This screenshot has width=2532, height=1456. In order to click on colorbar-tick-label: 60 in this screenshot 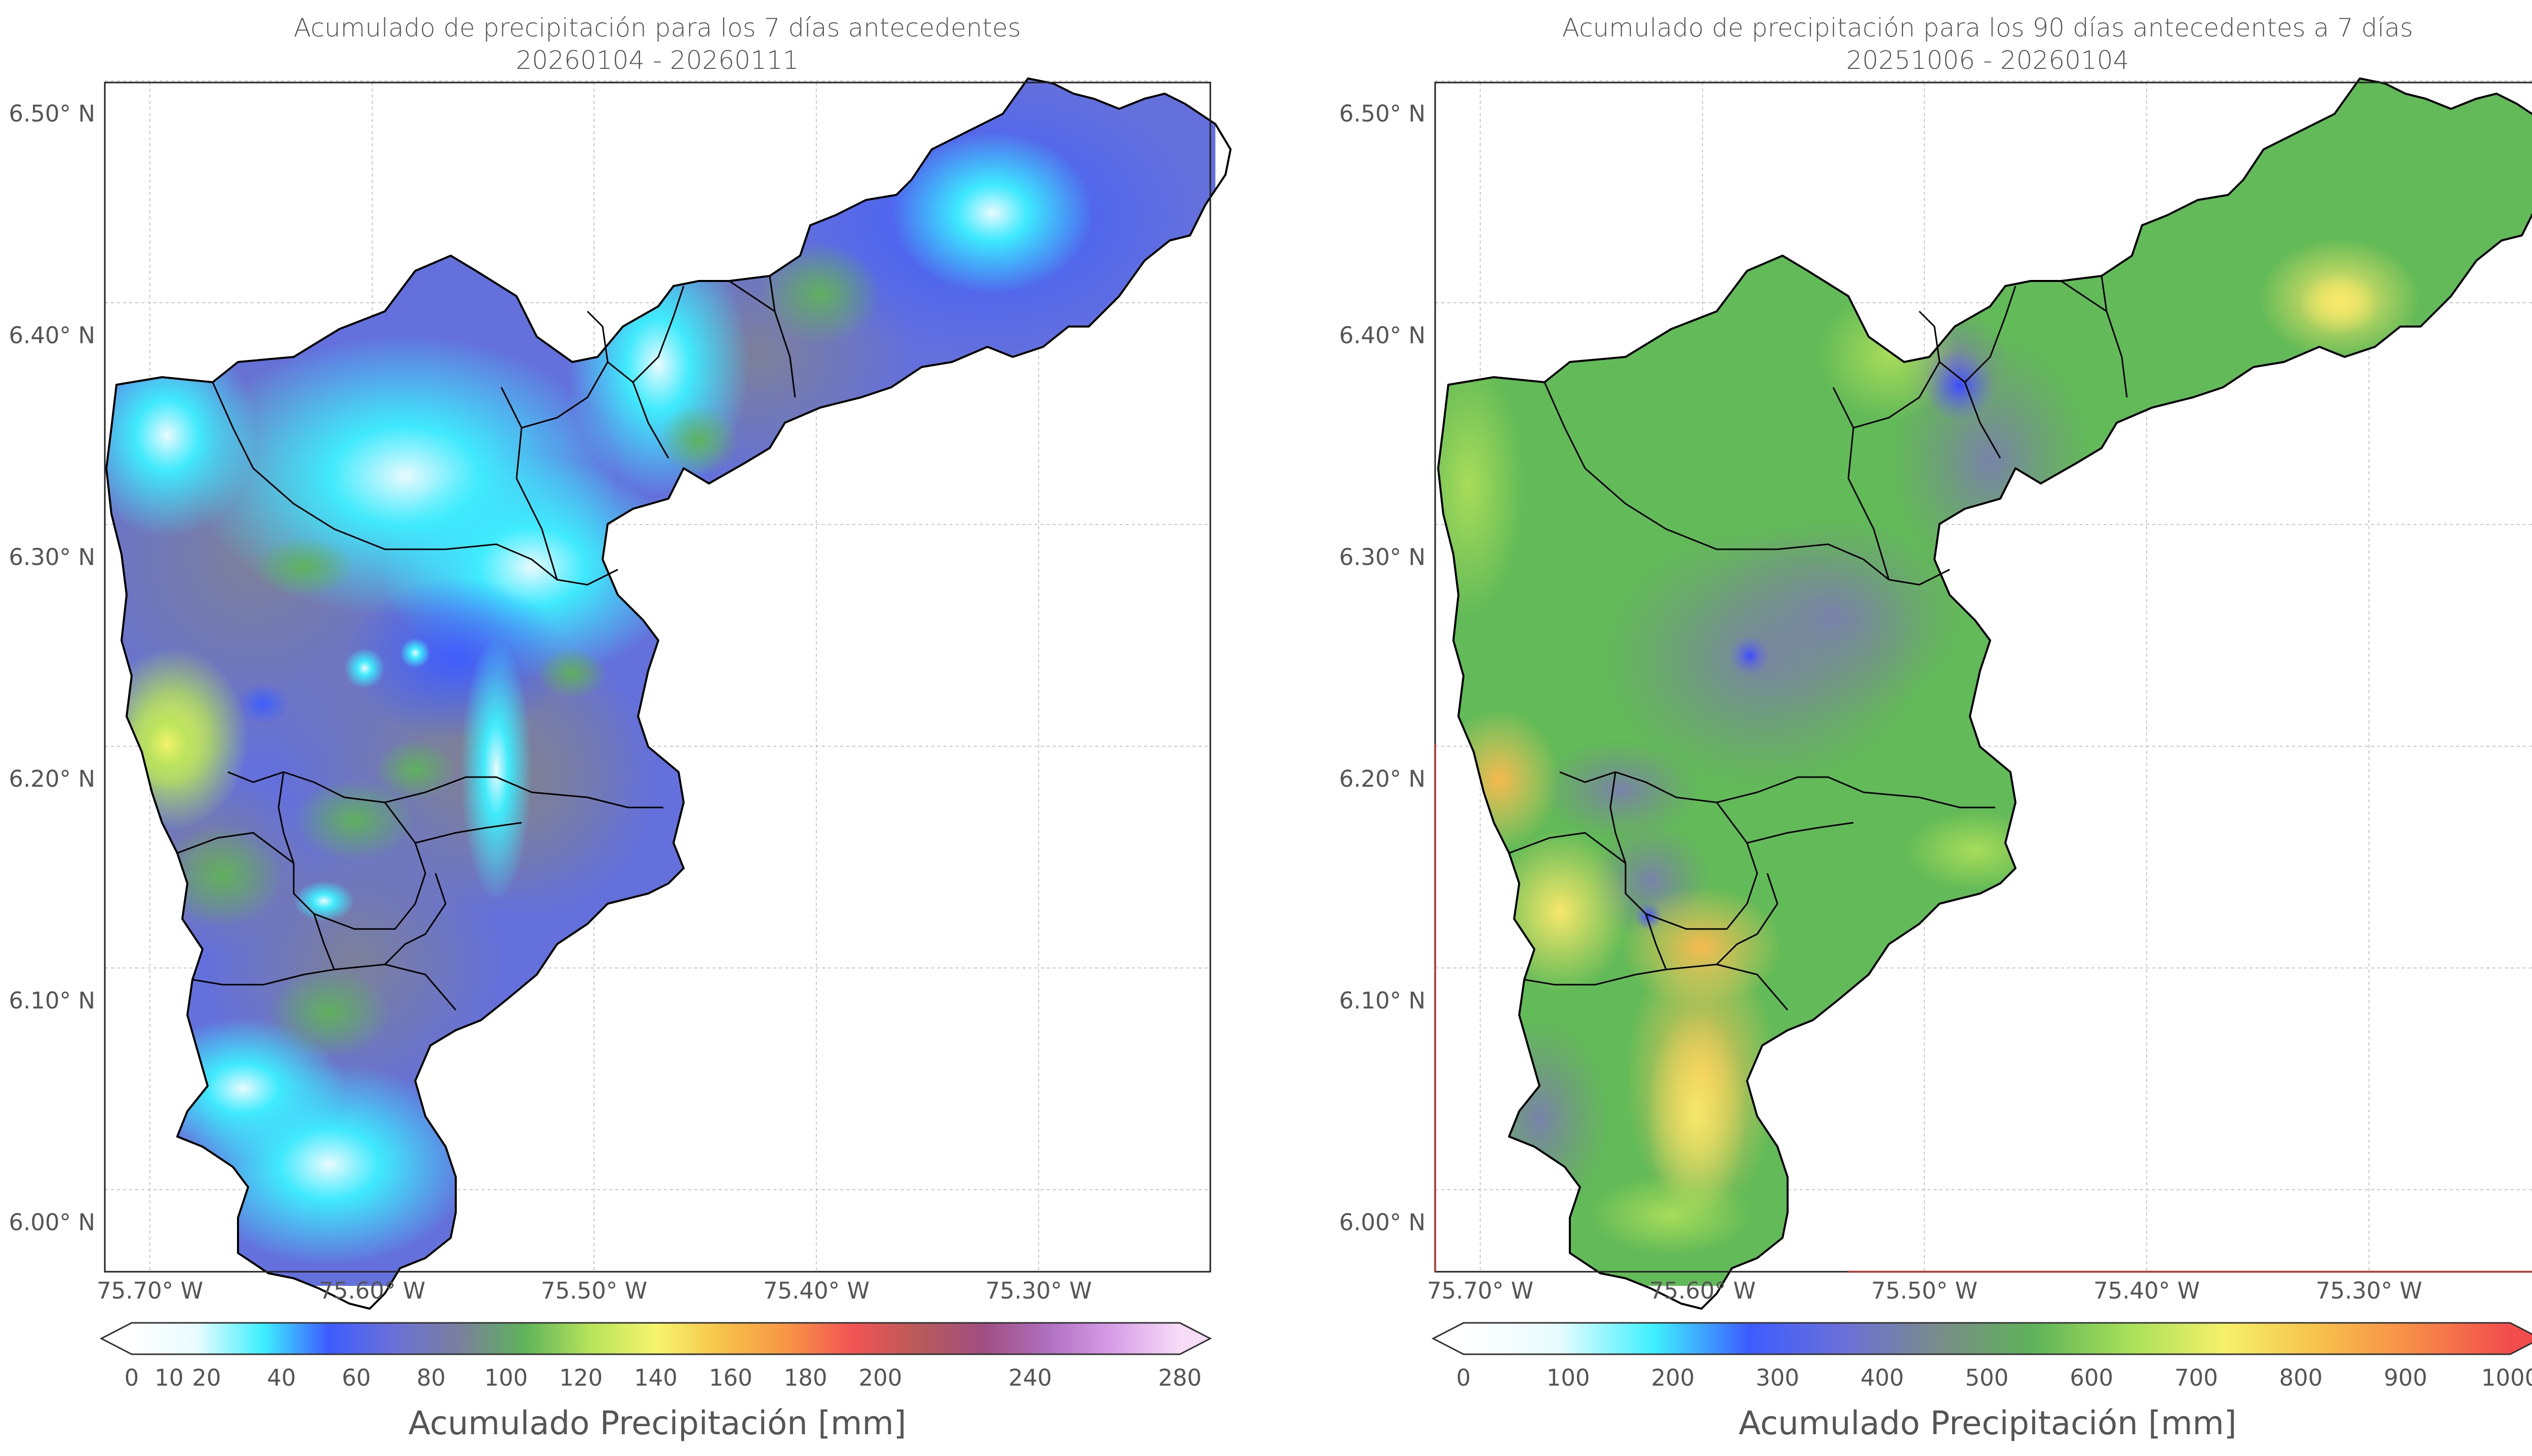, I will do `click(356, 1377)`.